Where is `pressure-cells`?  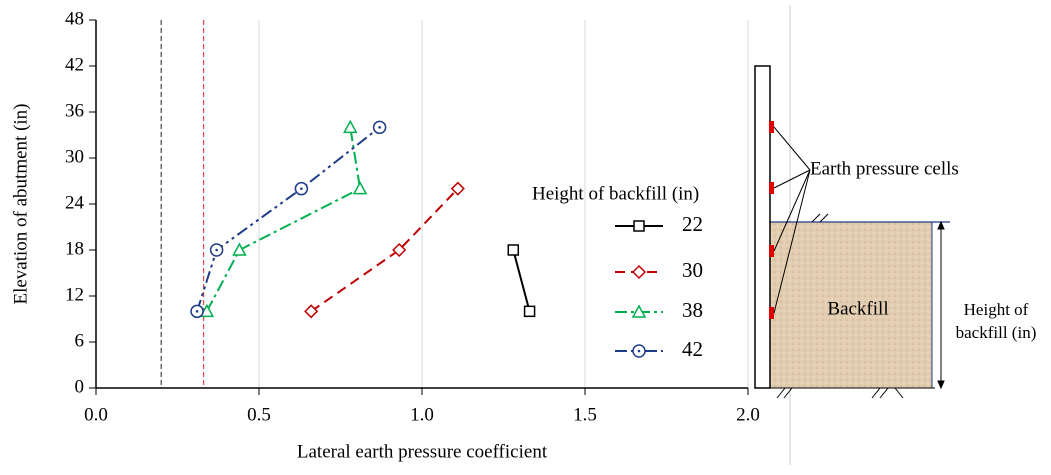
pressure-cells is located at coordinates (771, 220).